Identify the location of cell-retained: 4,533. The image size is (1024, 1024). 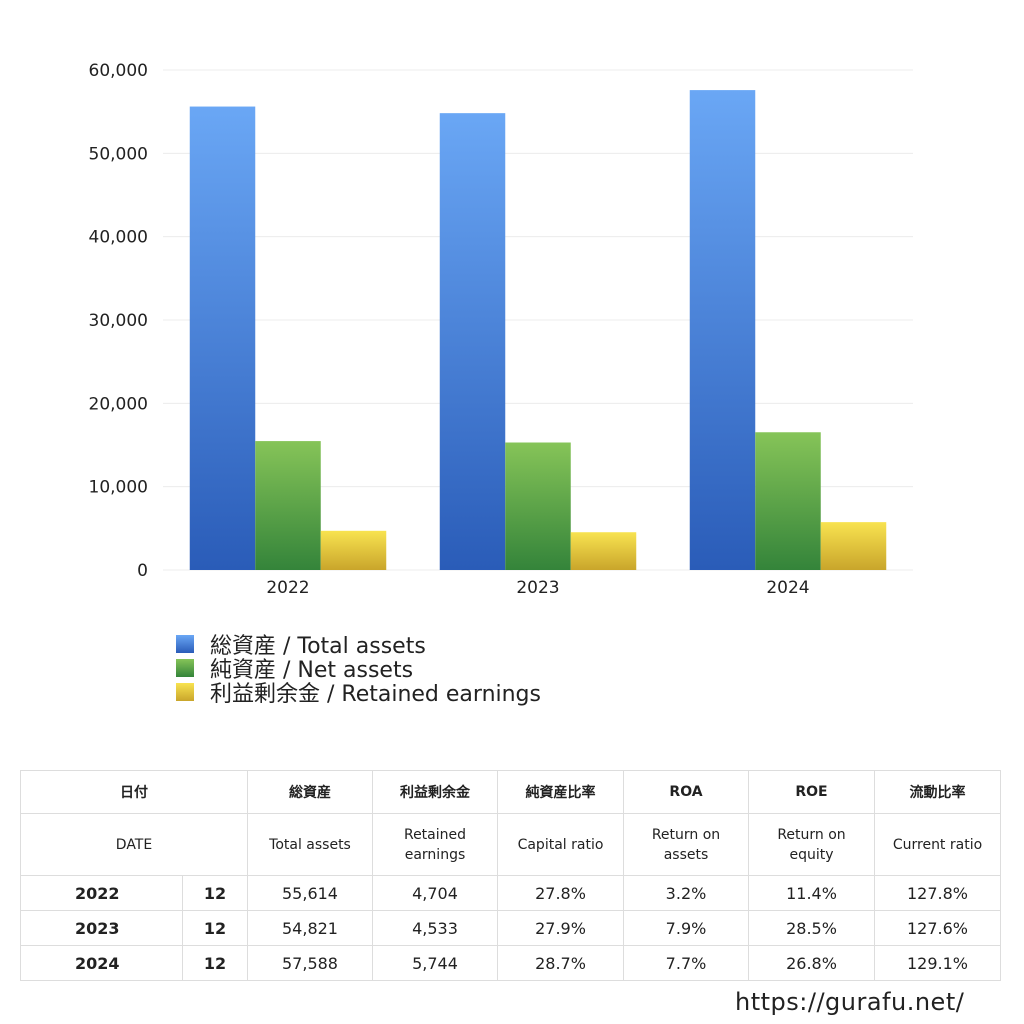
(435, 928).